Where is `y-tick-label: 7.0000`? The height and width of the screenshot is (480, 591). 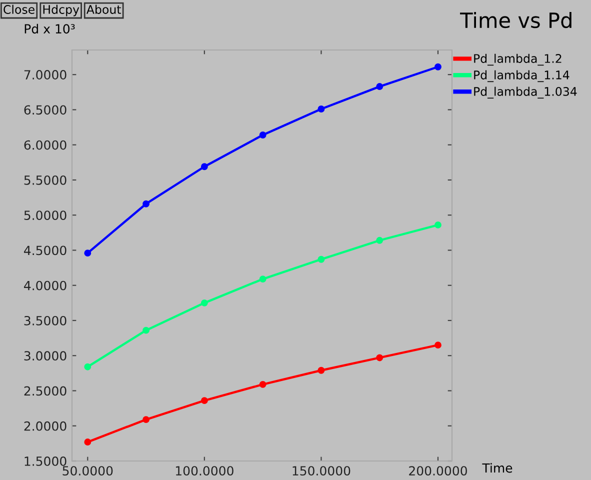
y-tick-label: 7.0000 is located at coordinates (45, 75).